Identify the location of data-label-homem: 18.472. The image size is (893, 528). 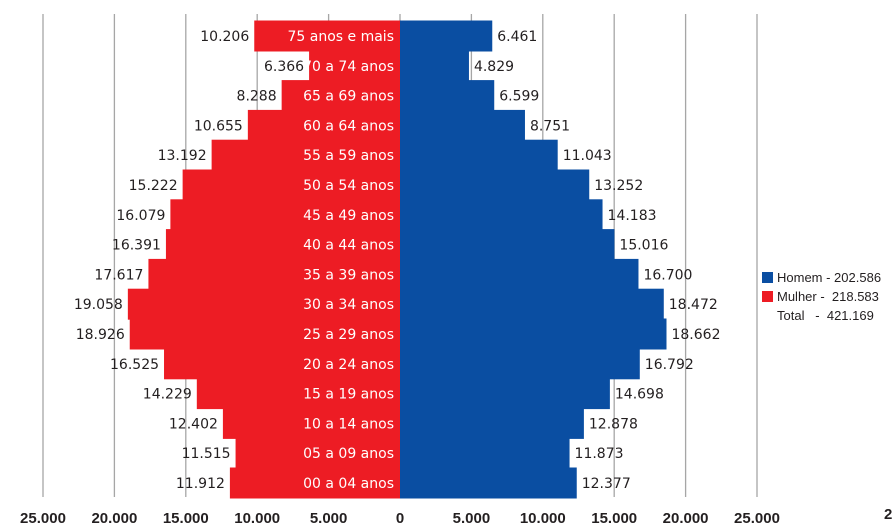
(693, 305).